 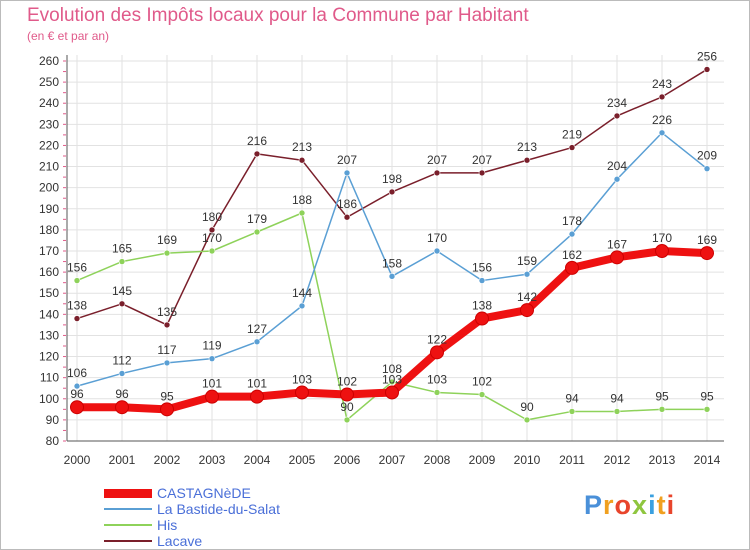 What do you see at coordinates (662, 238) in the screenshot?
I see `data-label-castagn-de: 170` at bounding box center [662, 238].